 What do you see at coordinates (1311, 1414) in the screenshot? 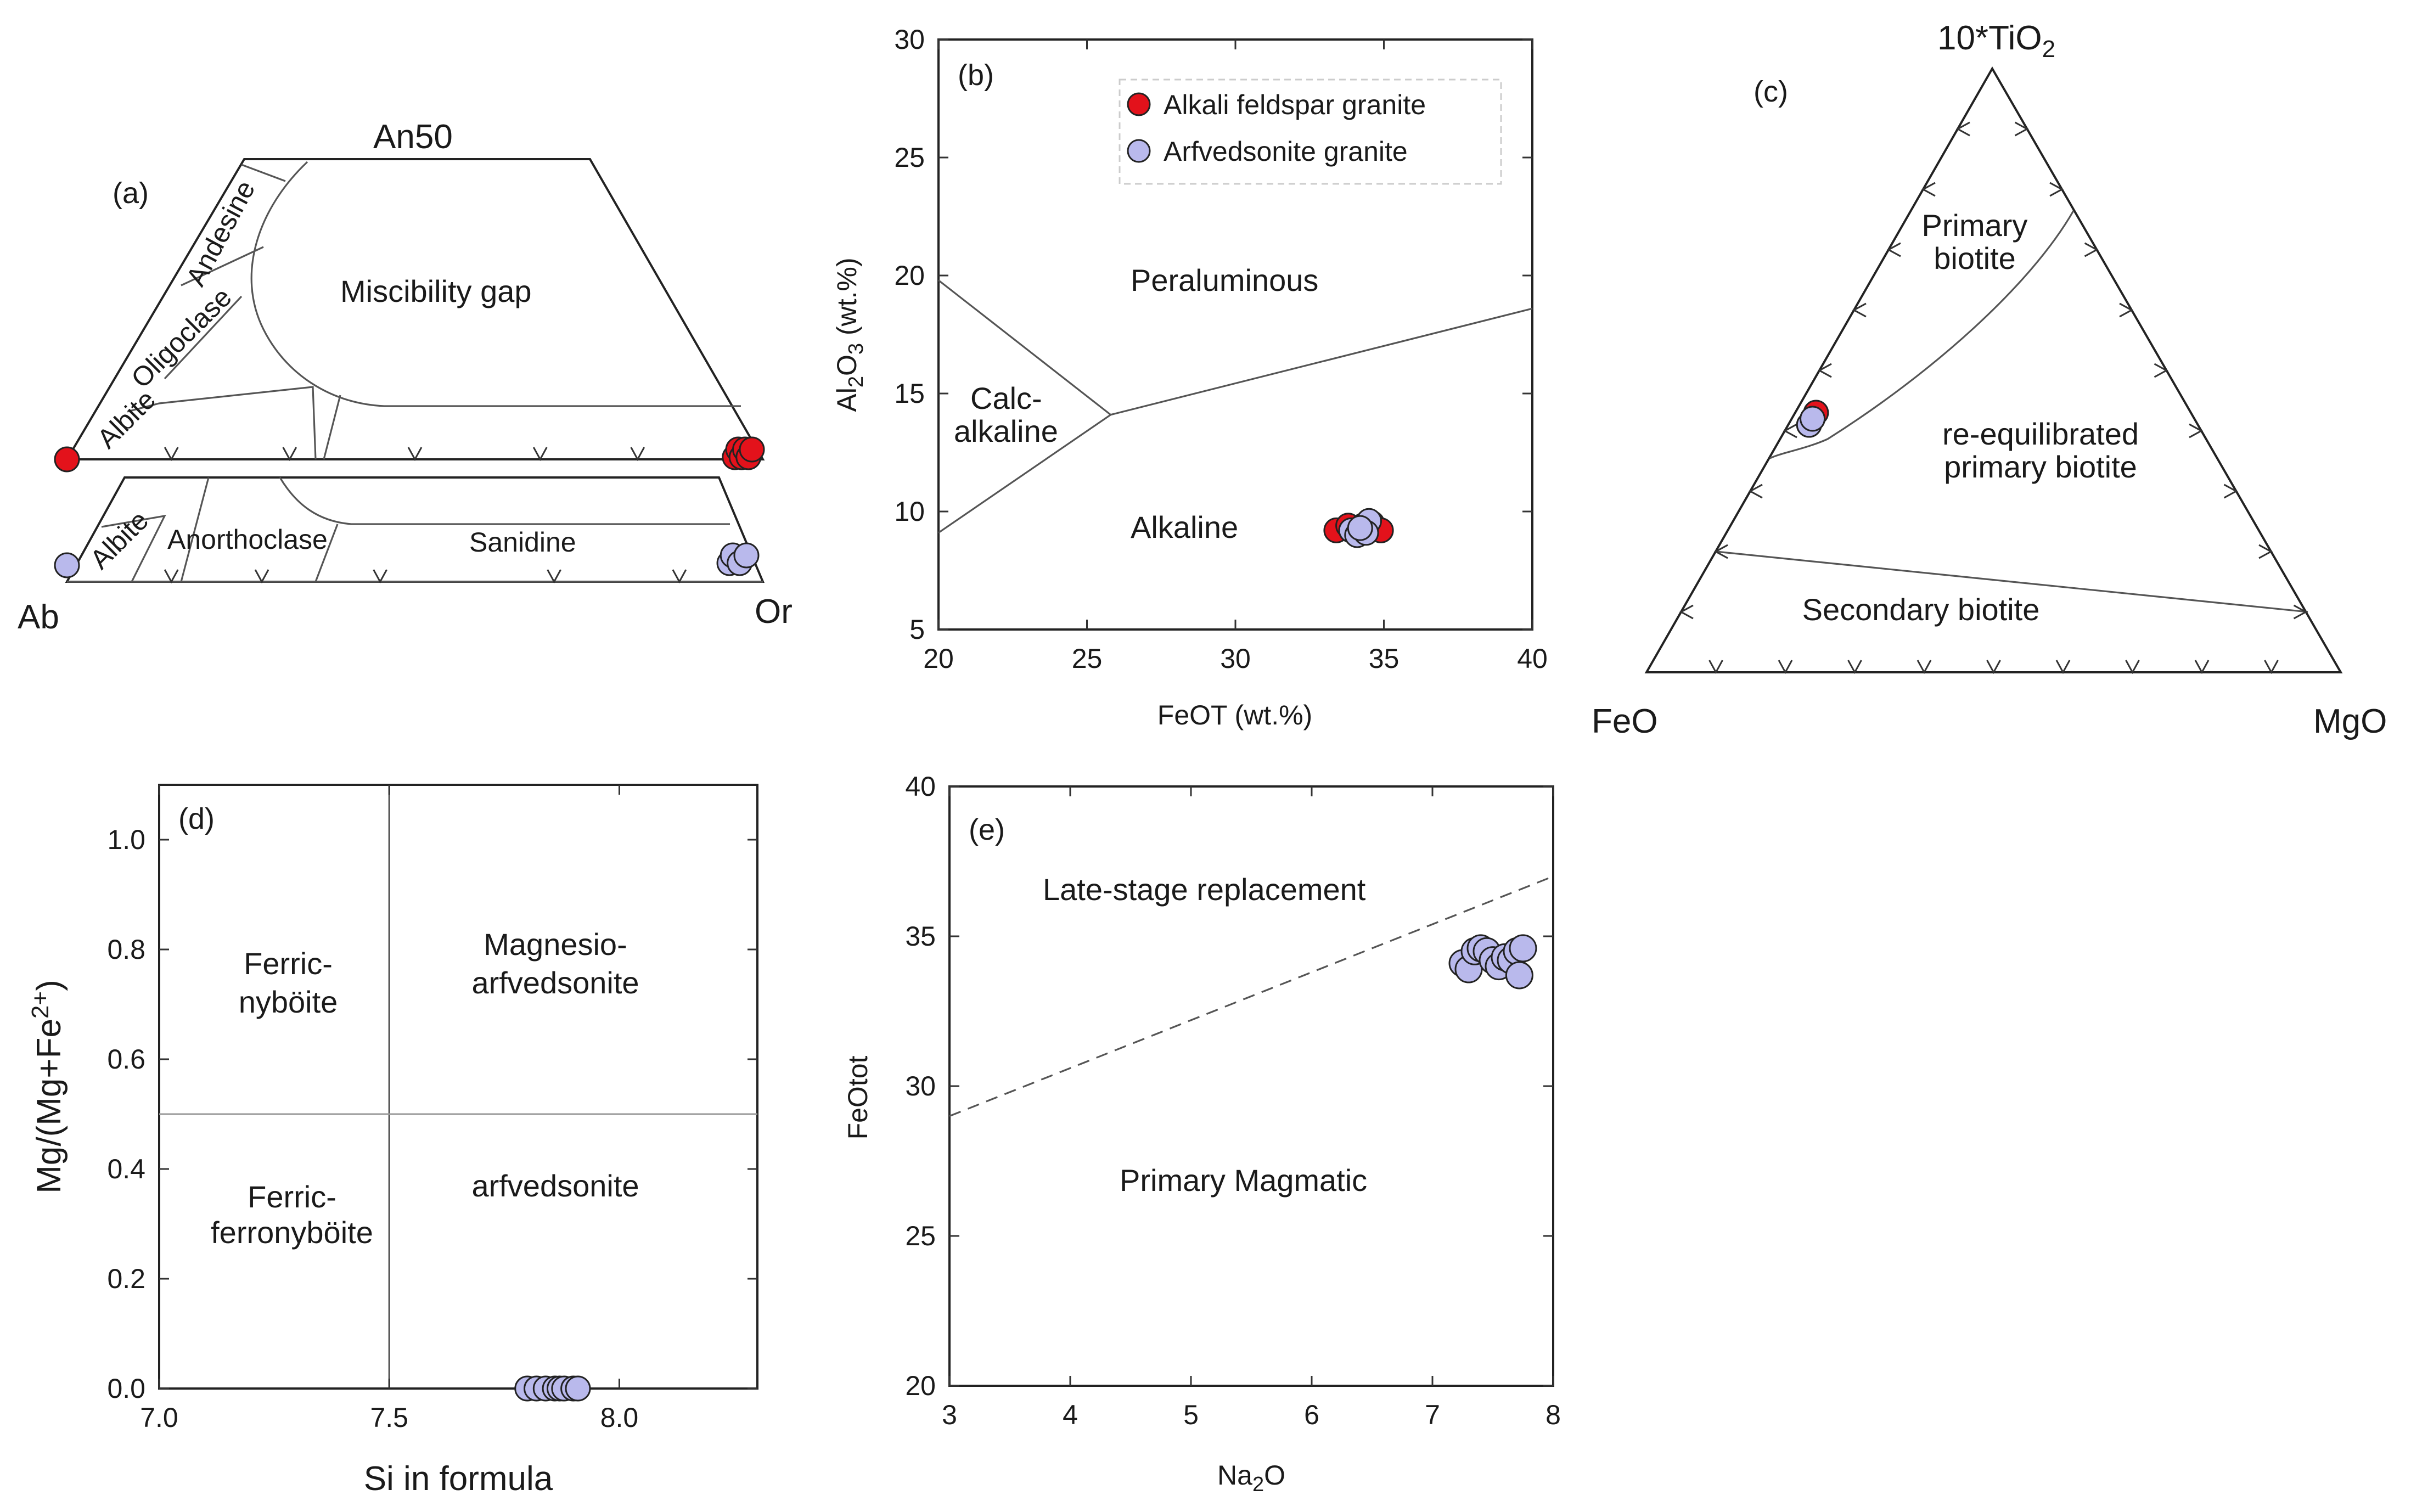
I see `panel-e-x-tick-label: 6` at bounding box center [1311, 1414].